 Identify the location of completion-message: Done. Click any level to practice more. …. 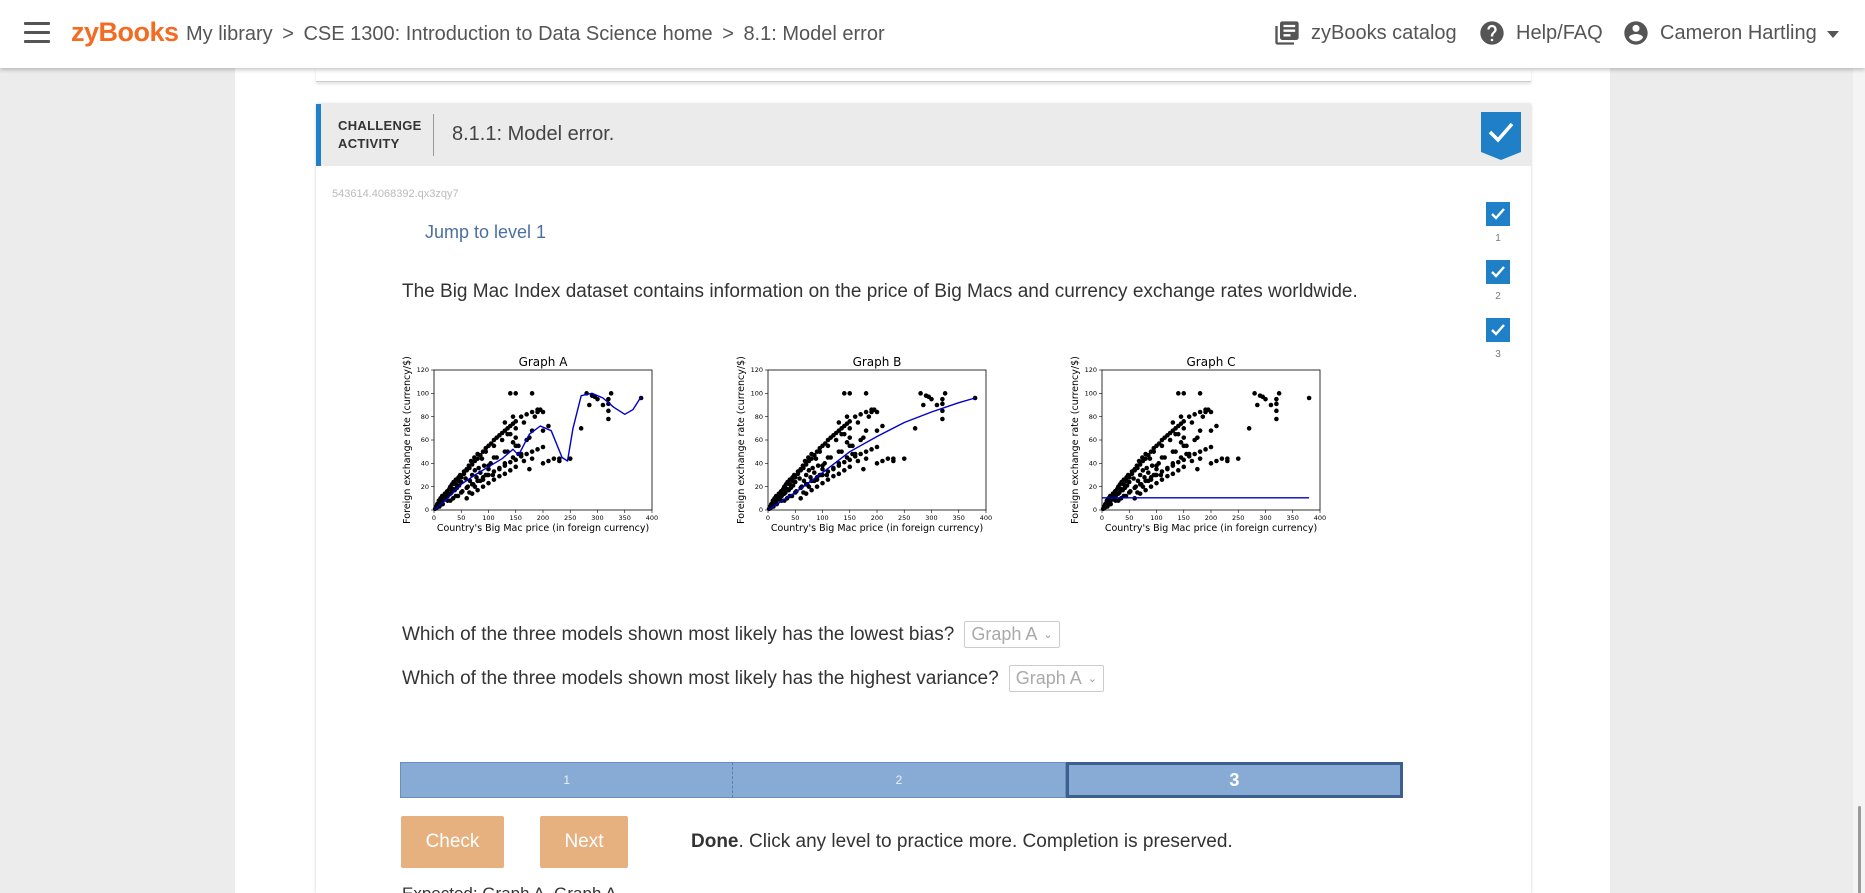
(962, 842).